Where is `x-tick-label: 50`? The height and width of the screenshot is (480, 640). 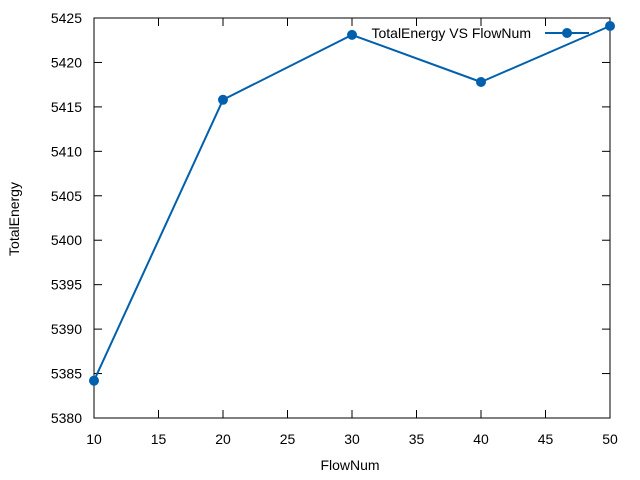 x-tick-label: 50 is located at coordinates (610, 439).